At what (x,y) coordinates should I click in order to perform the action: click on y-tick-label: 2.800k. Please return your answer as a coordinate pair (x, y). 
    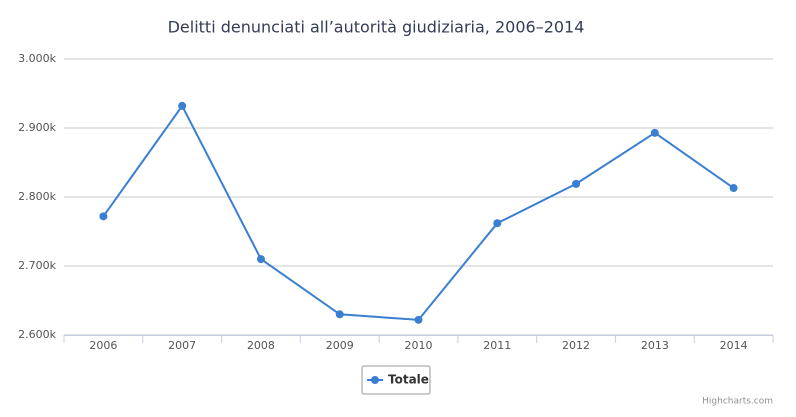
    Looking at the image, I should click on (37, 196).